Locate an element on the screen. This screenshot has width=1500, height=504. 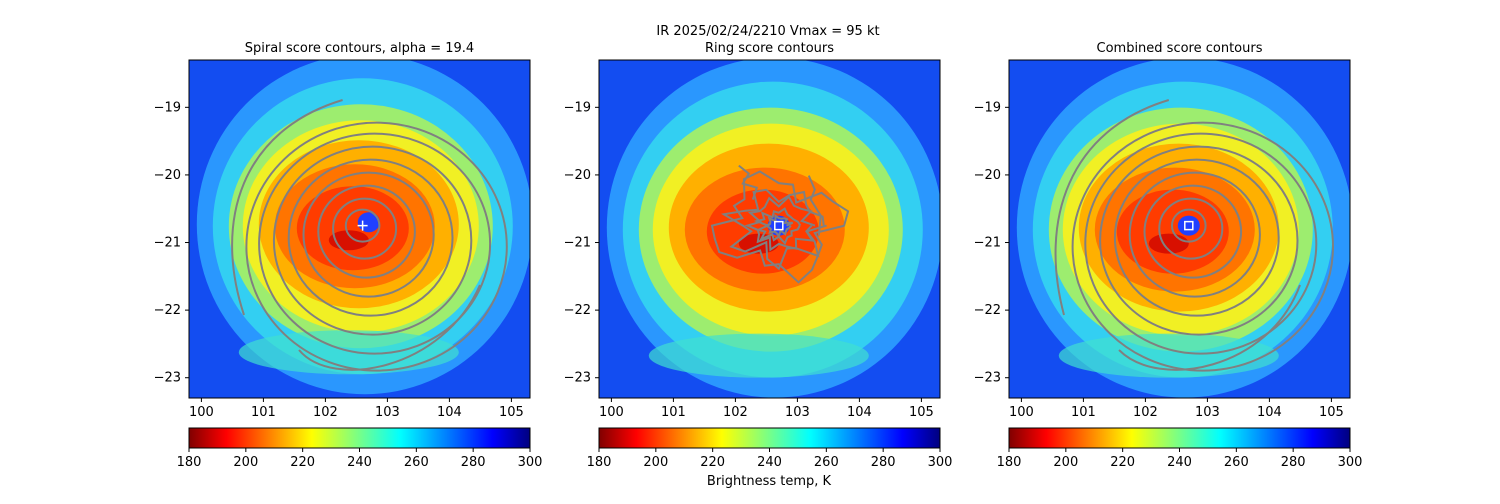
eye is located at coordinates (1188, 225).